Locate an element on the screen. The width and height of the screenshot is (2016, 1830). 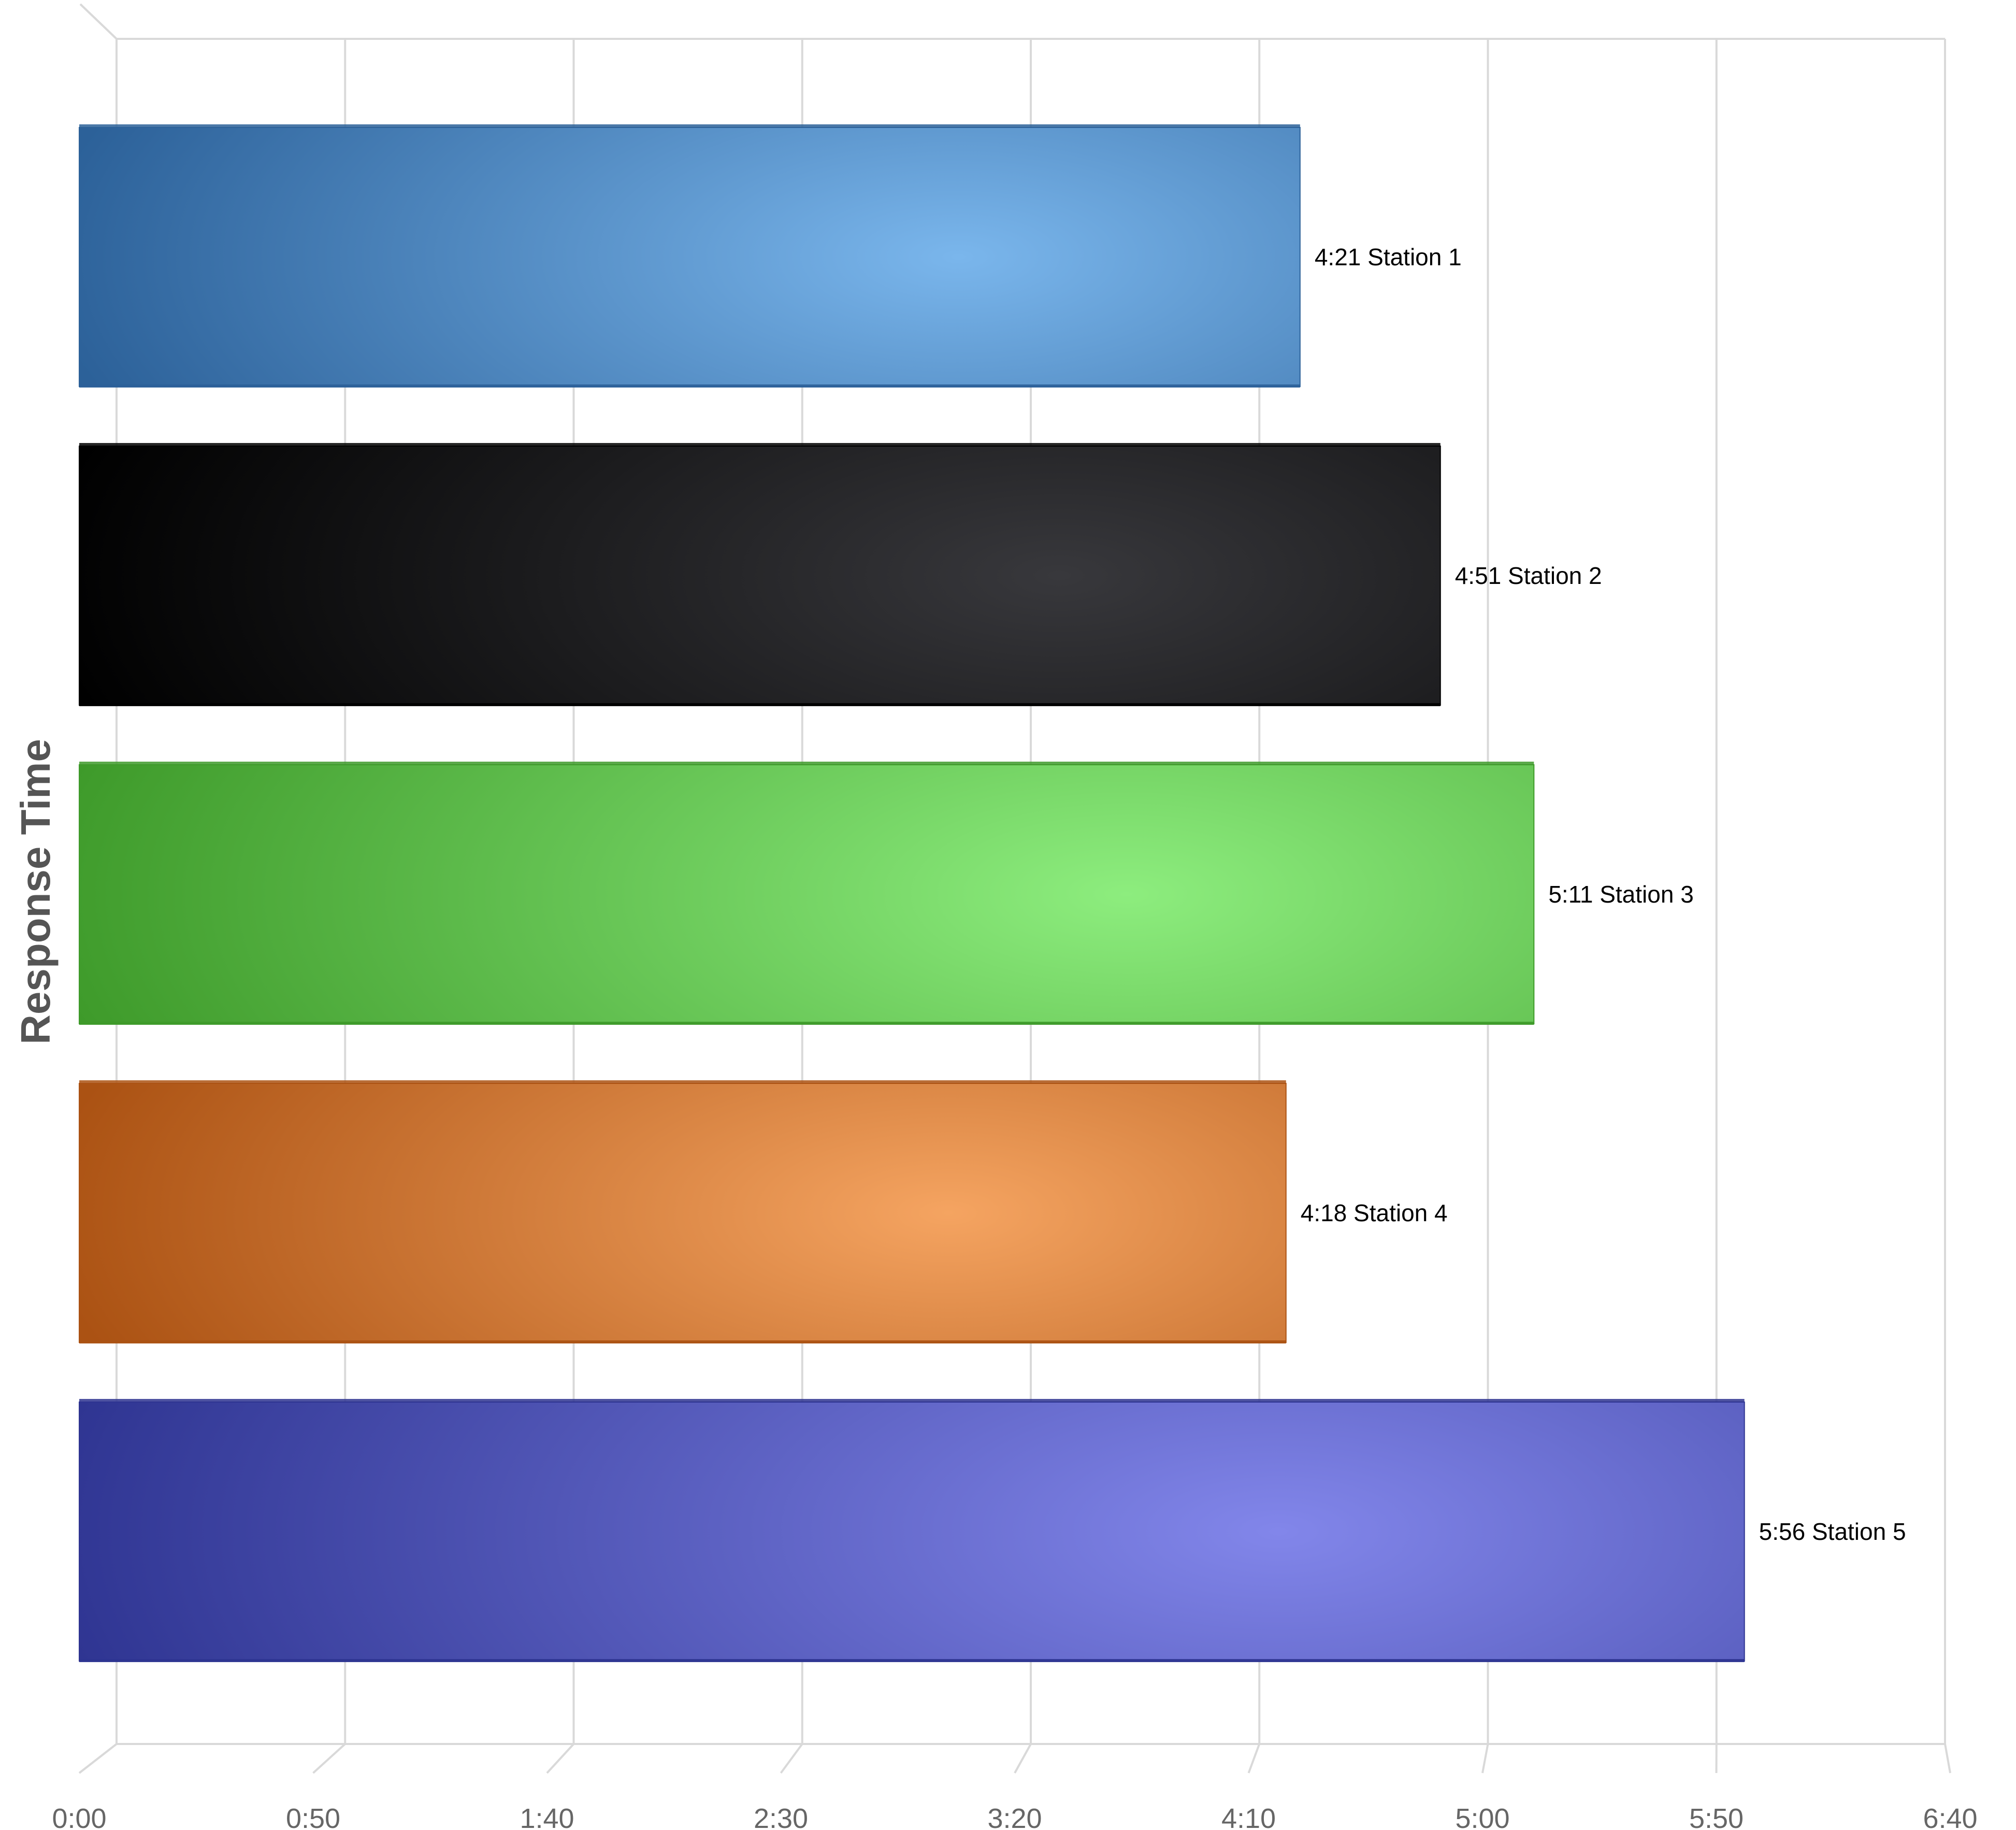
x-tick-label: 0:00 is located at coordinates (79, 1816).